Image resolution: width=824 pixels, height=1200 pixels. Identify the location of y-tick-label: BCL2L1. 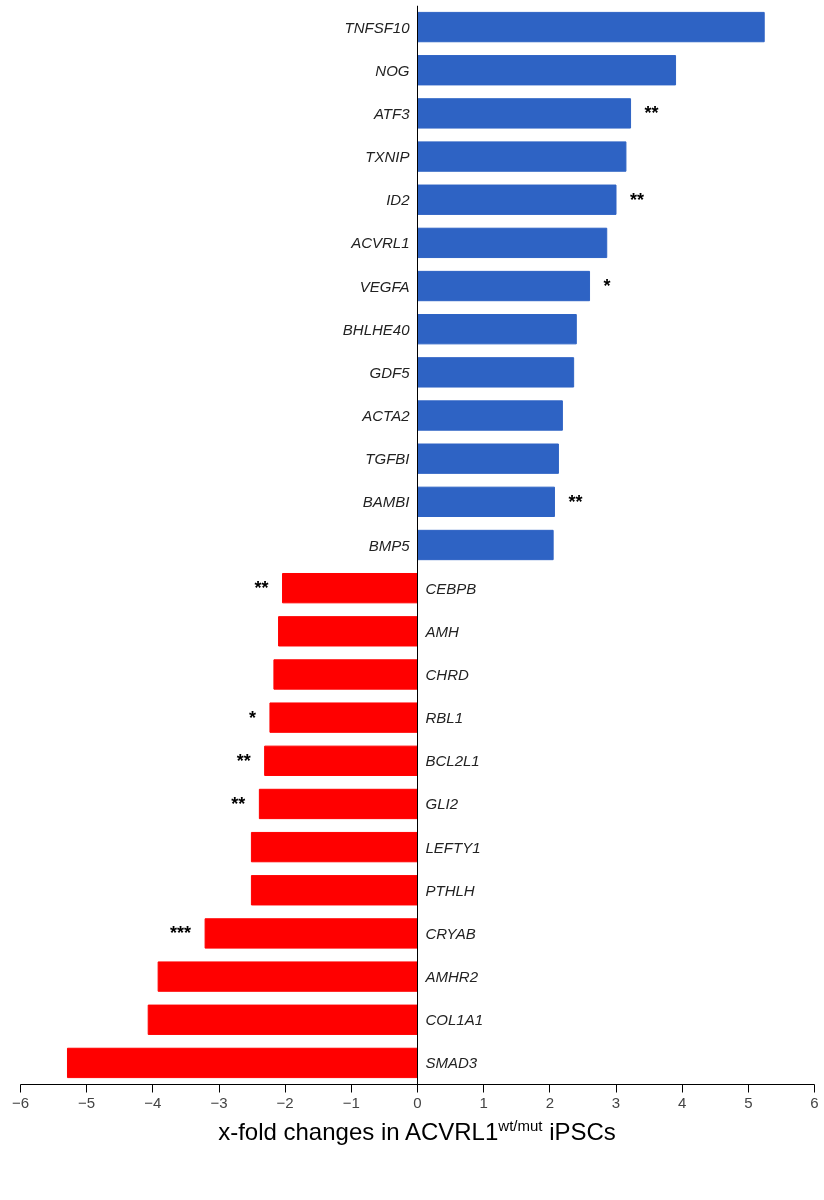
(452, 761).